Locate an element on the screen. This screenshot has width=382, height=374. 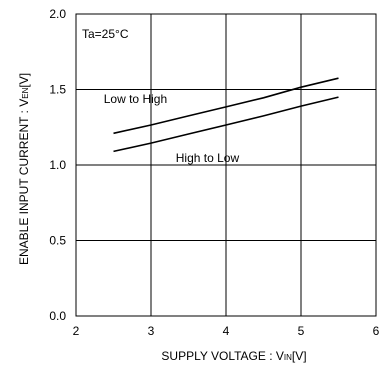
series-line-low-to-high is located at coordinates (226, 106).